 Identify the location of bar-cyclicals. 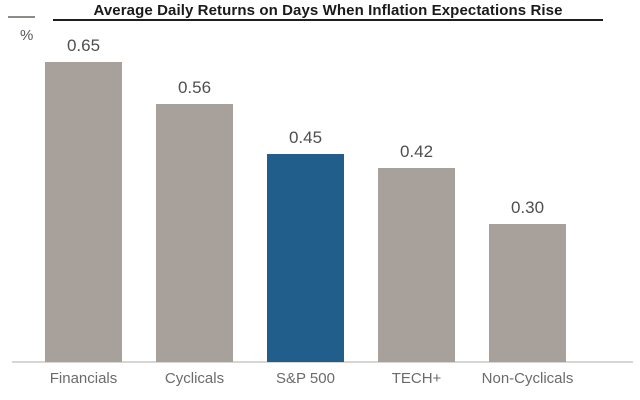
(194, 233).